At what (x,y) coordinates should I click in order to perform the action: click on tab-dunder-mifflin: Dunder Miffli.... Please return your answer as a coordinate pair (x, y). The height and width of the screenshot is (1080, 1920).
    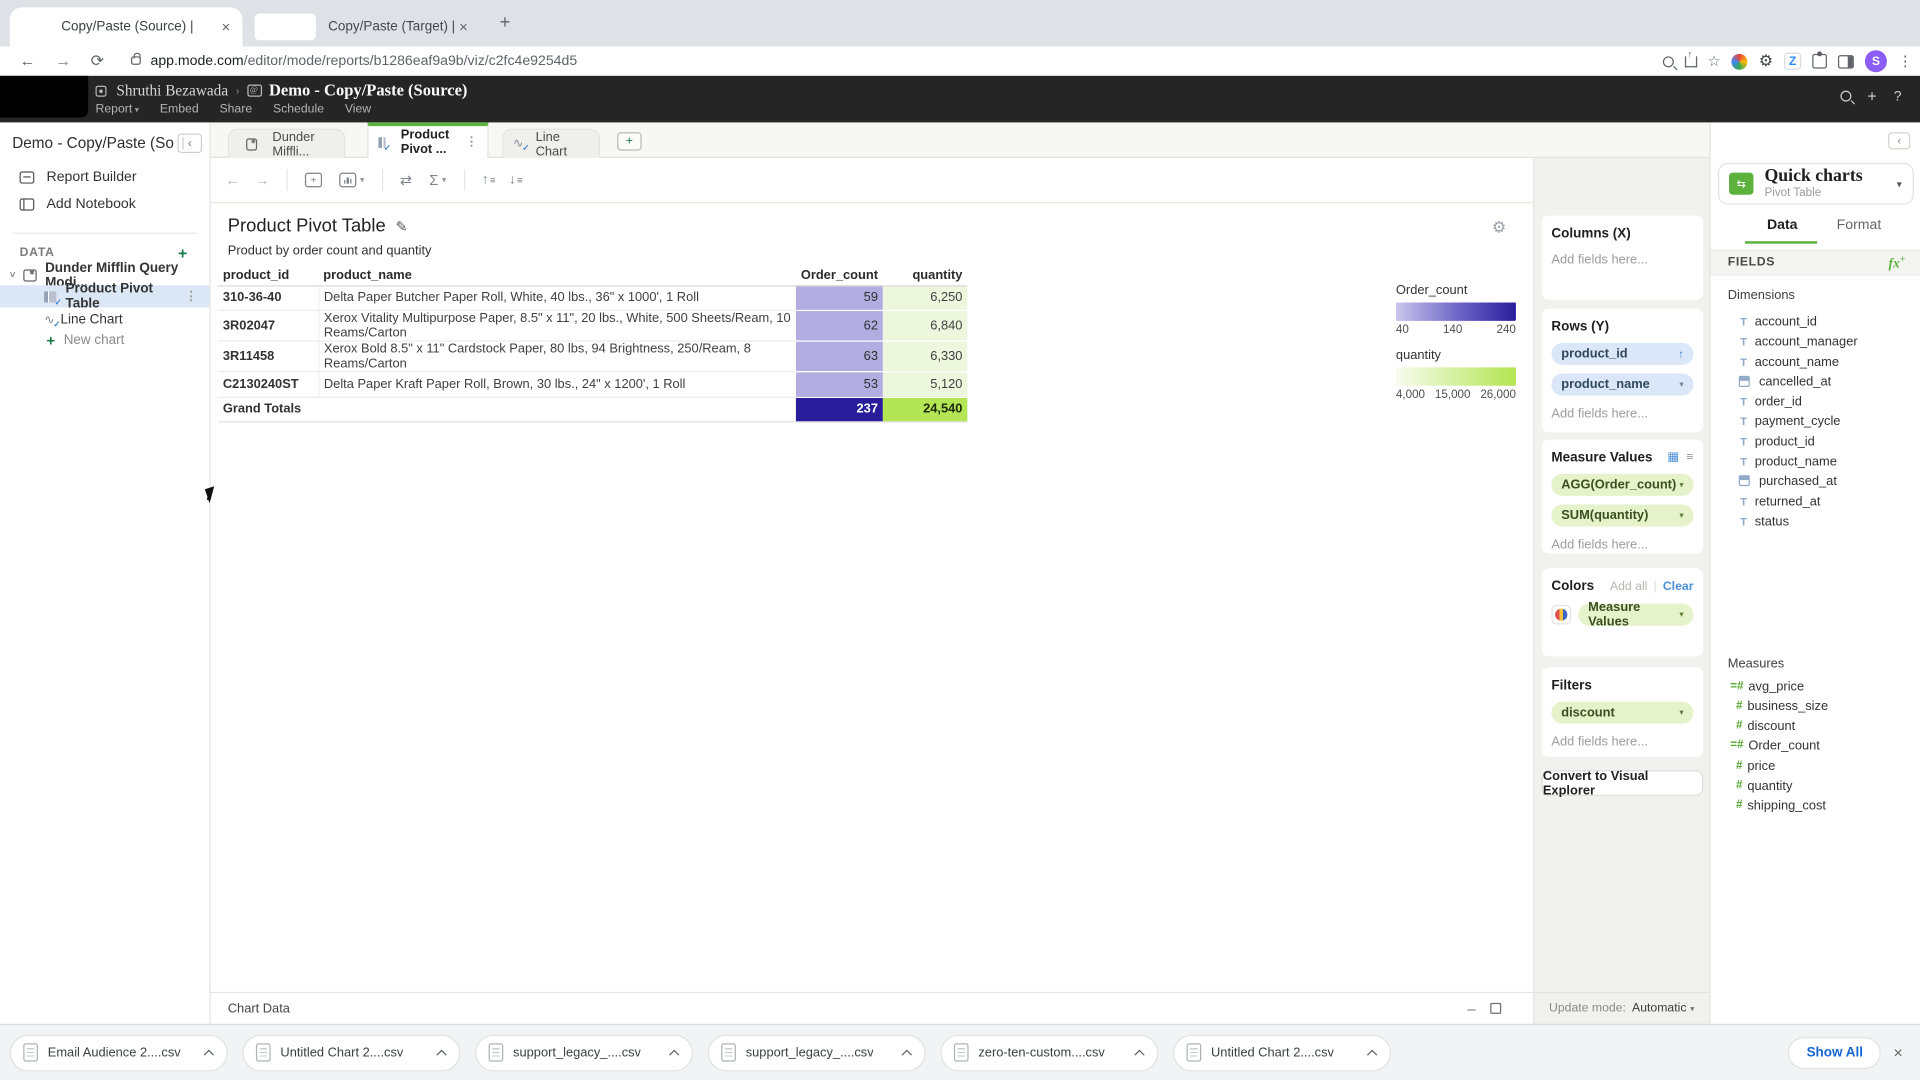
    Looking at the image, I should click on (286, 143).